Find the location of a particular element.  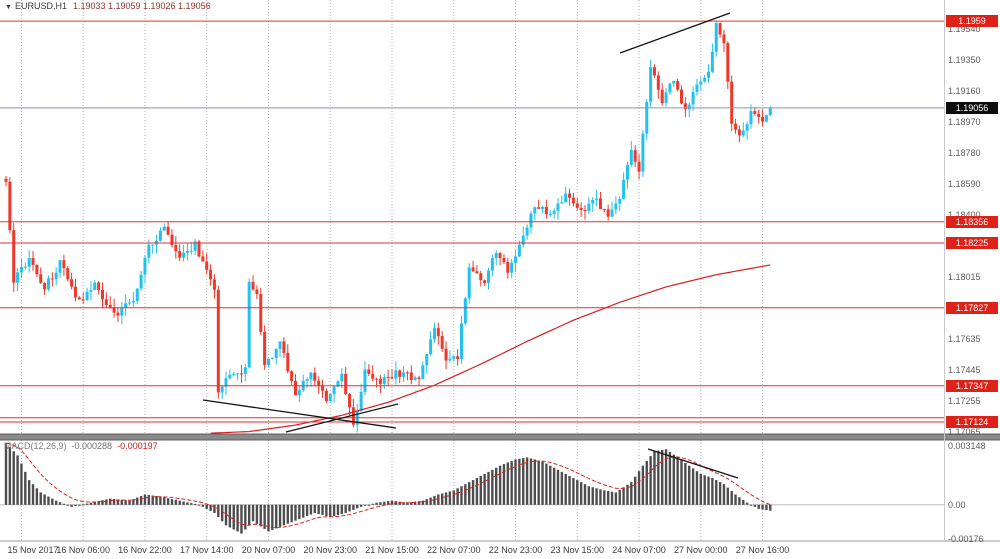

macd-name: MACD(12,26,9) is located at coordinates (35, 446).